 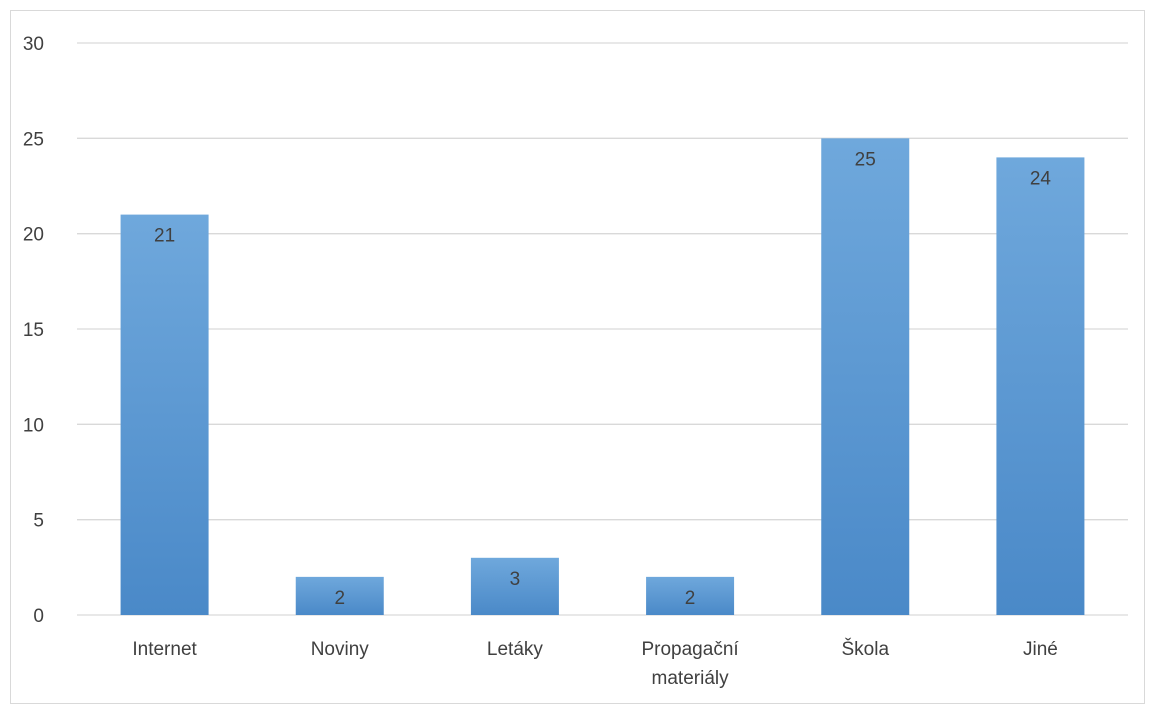 I want to click on y-tick-label: 10, so click(x=33, y=425).